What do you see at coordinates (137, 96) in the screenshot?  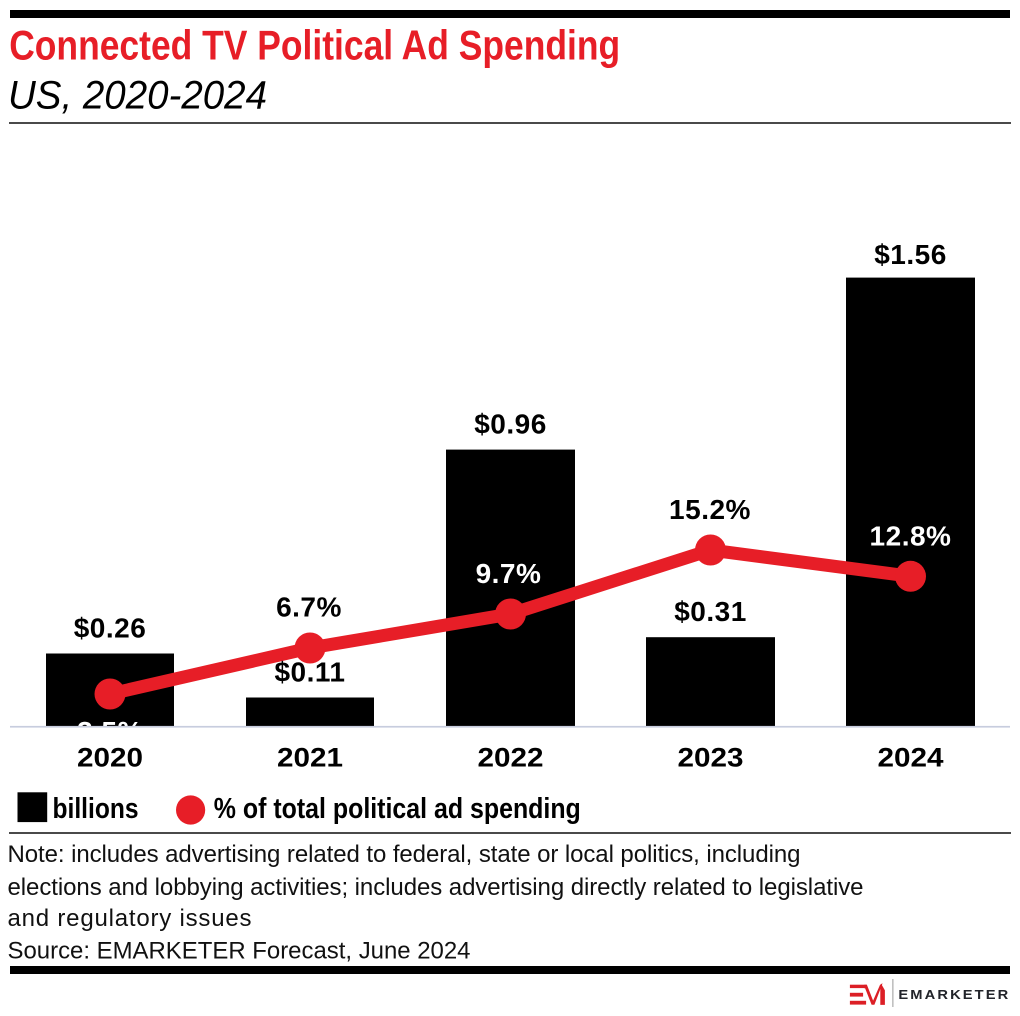 I see `svg-text: US, 2020-2024` at bounding box center [137, 96].